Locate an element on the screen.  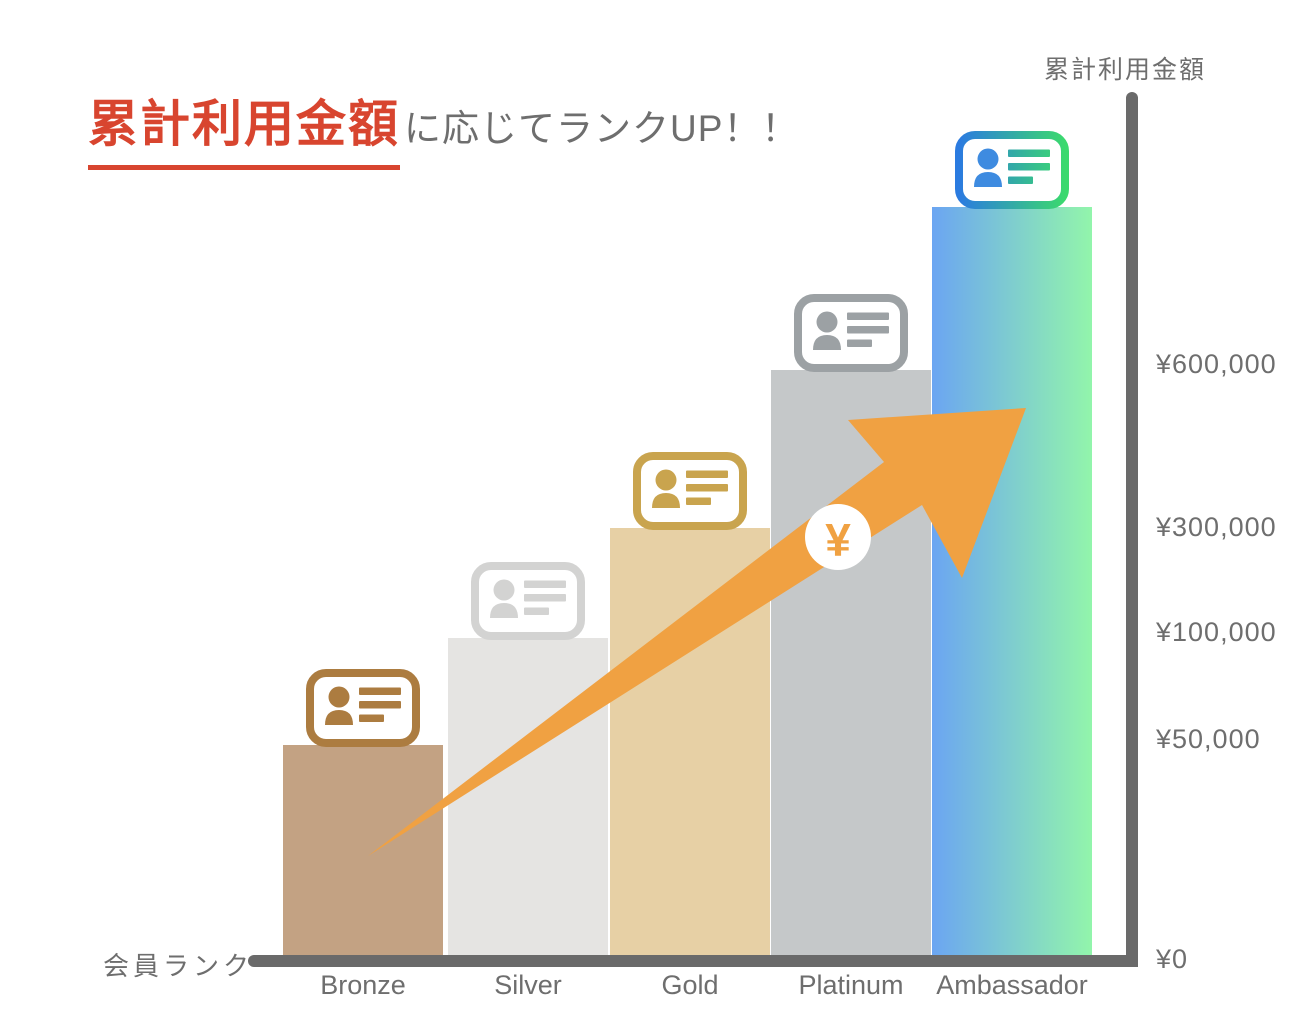
membership-card-icon-bronze is located at coordinates (363, 708).